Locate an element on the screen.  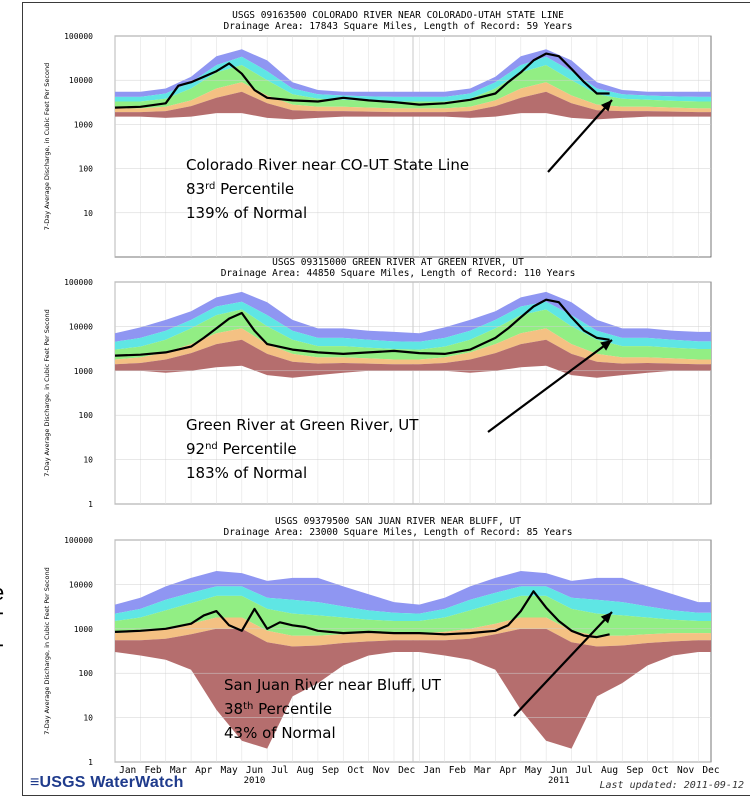
annotation-station: San Juan River near Bluff, UT is located at coordinates (333, 685).